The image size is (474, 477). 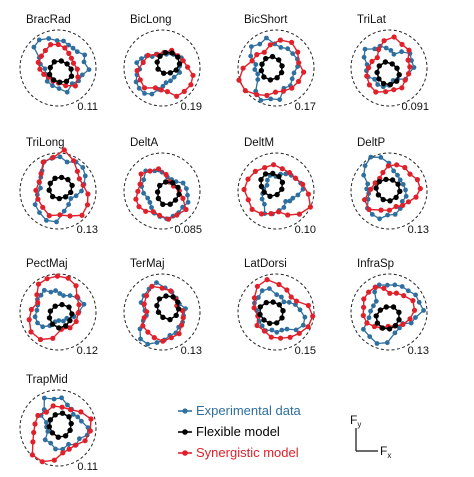 I want to click on panel-title: TrapMid, so click(x=47, y=380).